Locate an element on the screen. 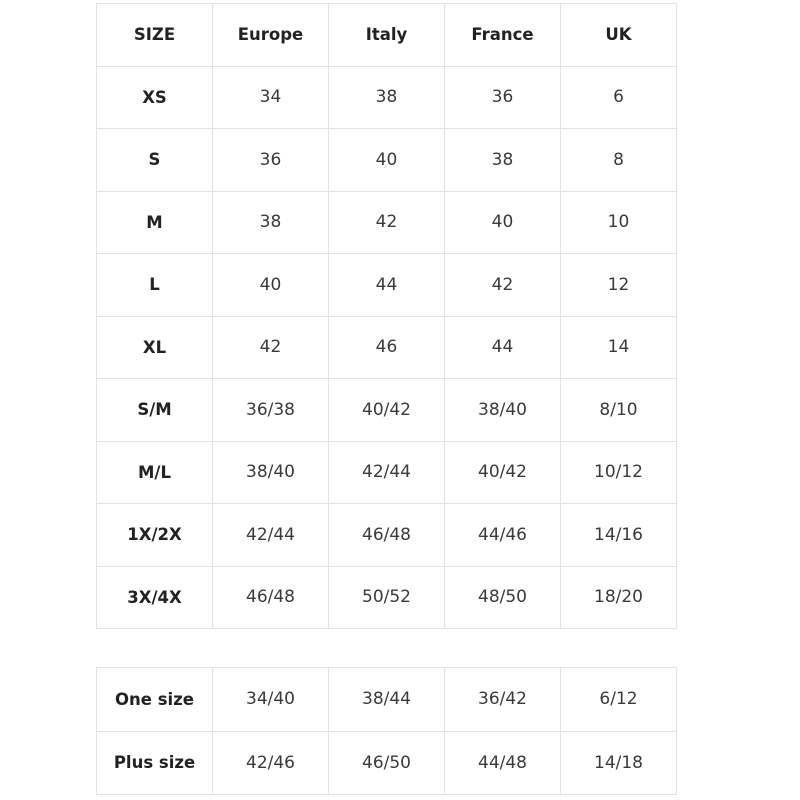 The height and width of the screenshot is (800, 800). size-value-cell: 10 is located at coordinates (618, 222).